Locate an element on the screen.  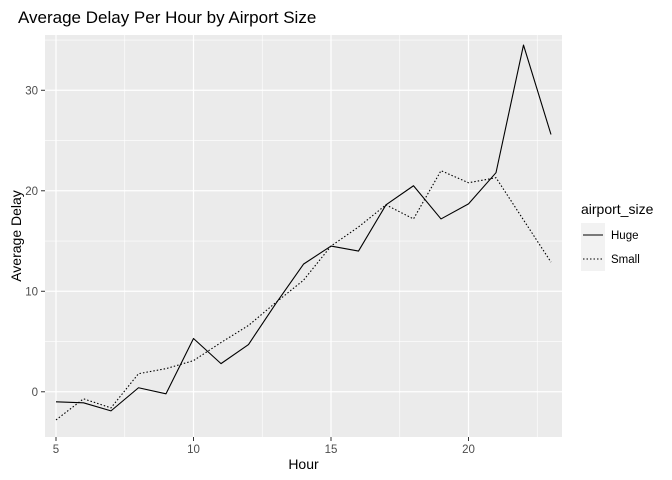
y-axis-title: Average Delay is located at coordinates (16, 236).